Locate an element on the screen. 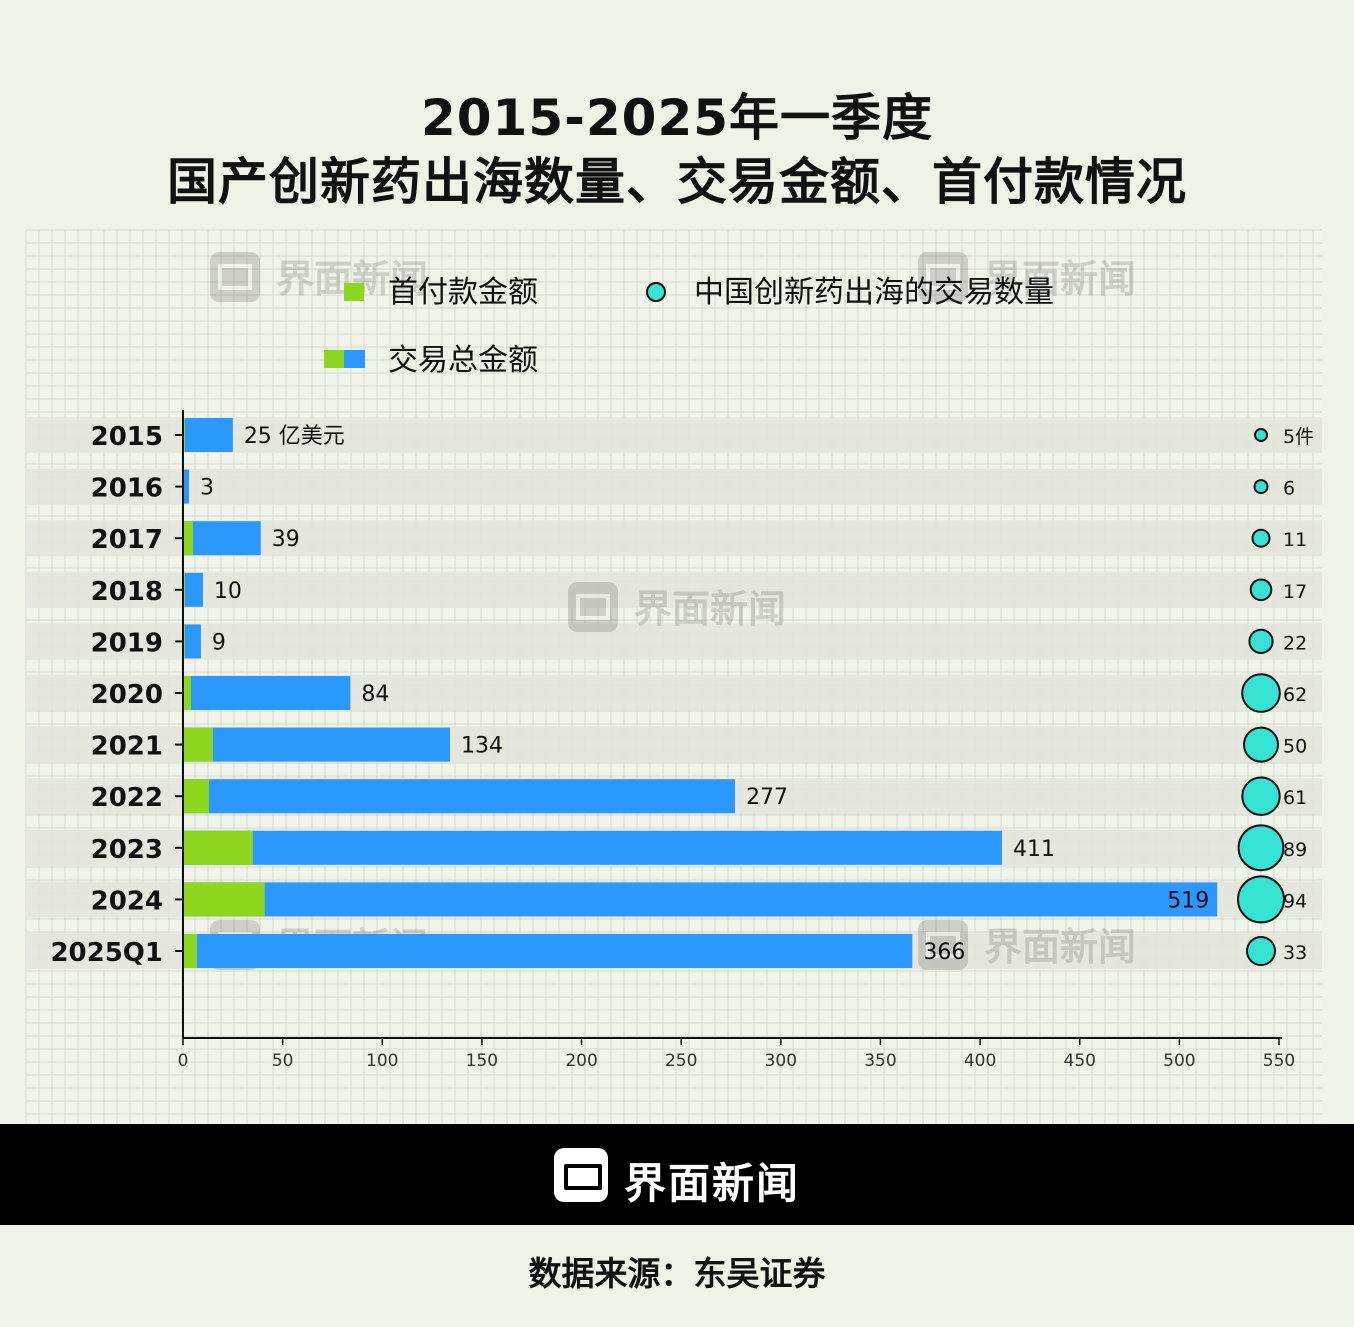  x-tick-label: 200 is located at coordinates (581, 1061).